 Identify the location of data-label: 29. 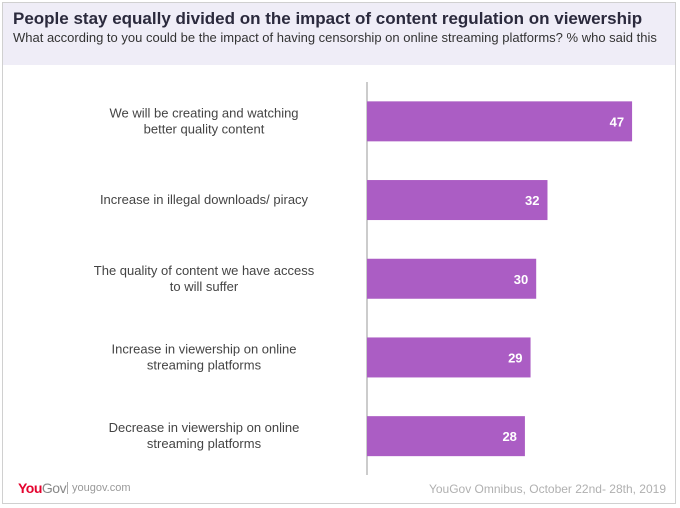
(515, 357).